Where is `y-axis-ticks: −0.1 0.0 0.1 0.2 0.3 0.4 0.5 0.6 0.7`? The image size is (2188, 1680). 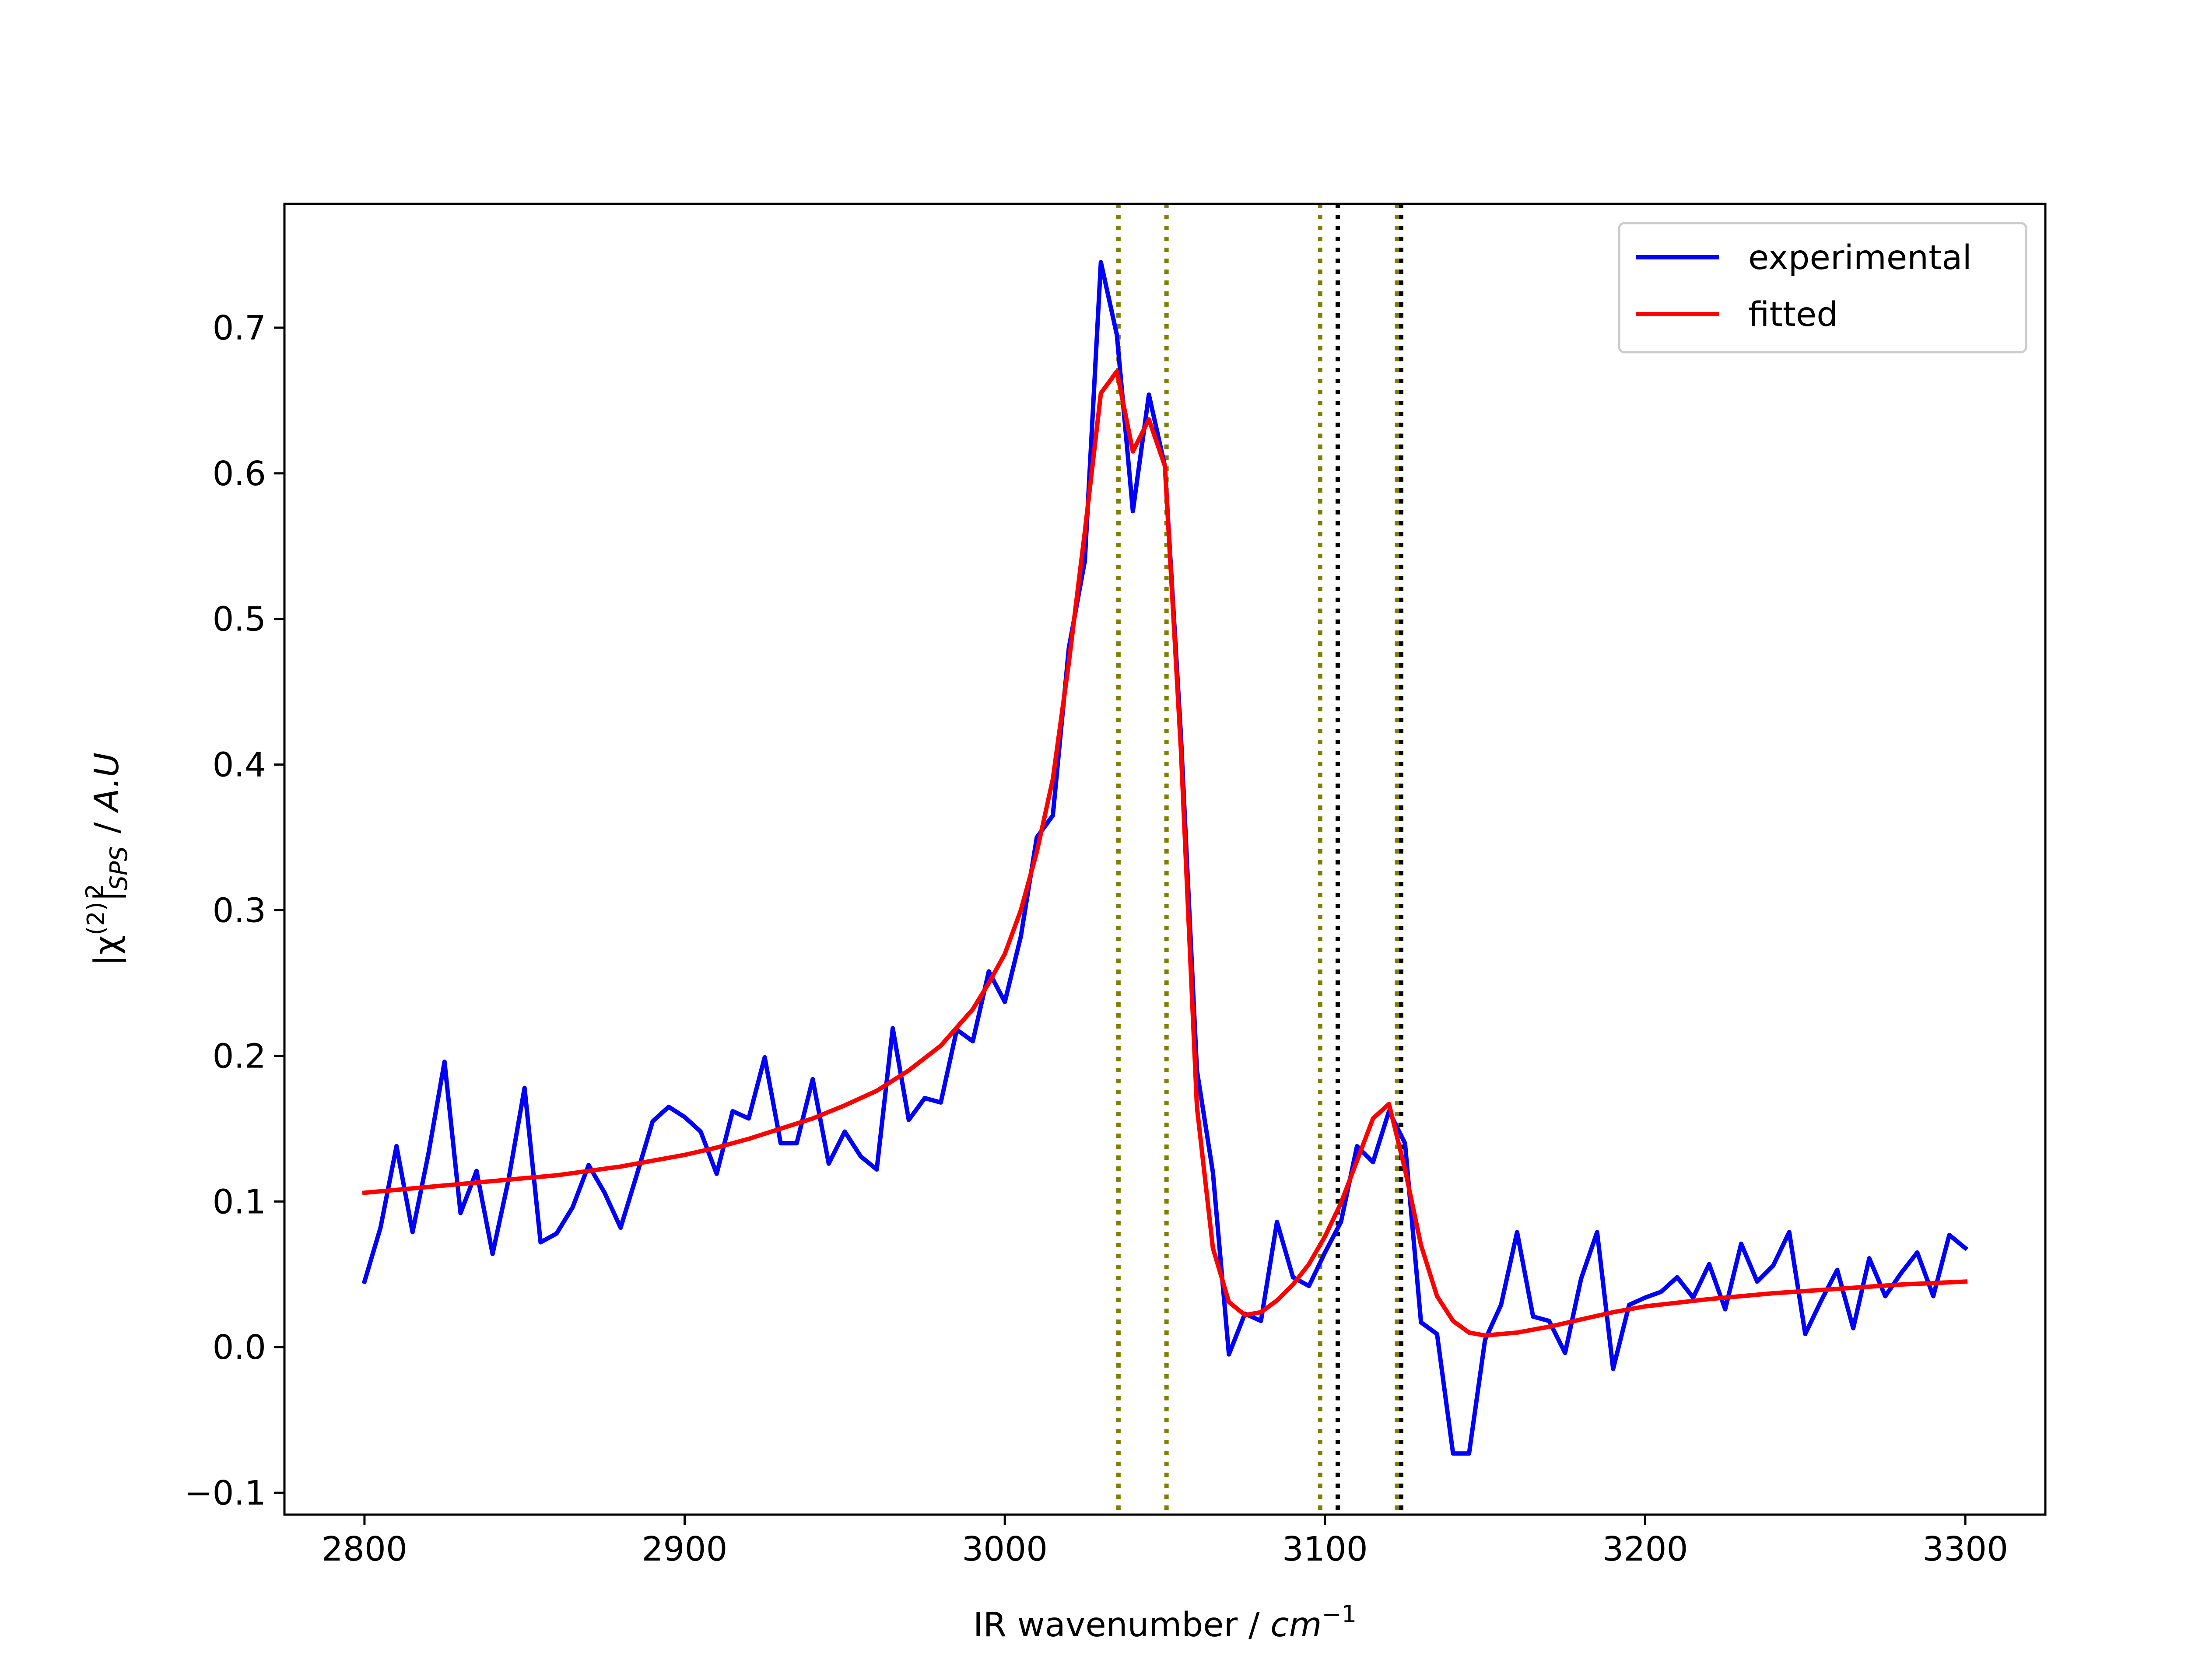 y-axis-ticks: −0.1 0.0 0.1 0.2 0.3 0.4 0.5 0.6 0.7 is located at coordinates (234, 911).